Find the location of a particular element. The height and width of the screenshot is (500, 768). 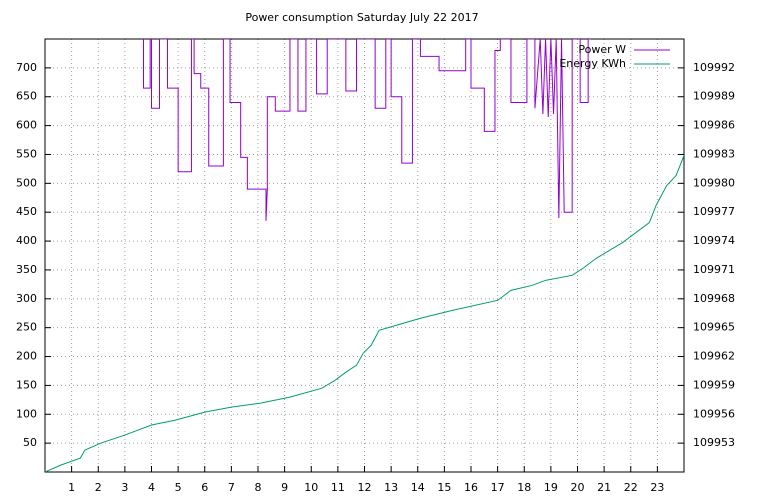

y-tick-label: 500 is located at coordinates (26, 182).